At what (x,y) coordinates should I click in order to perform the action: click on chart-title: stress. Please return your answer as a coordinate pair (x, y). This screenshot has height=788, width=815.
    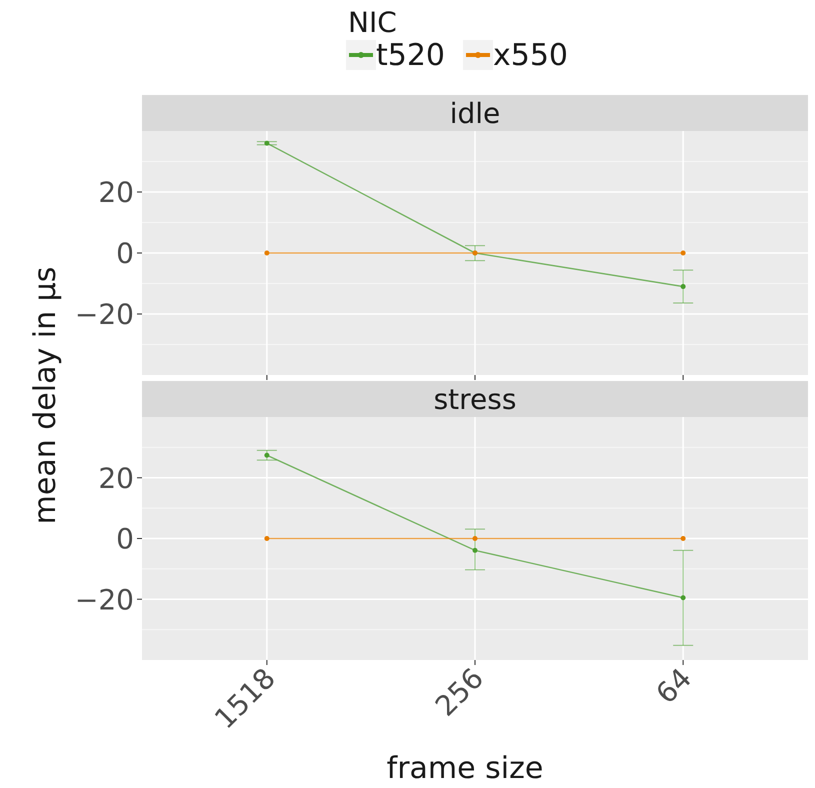
    Looking at the image, I should click on (475, 399).